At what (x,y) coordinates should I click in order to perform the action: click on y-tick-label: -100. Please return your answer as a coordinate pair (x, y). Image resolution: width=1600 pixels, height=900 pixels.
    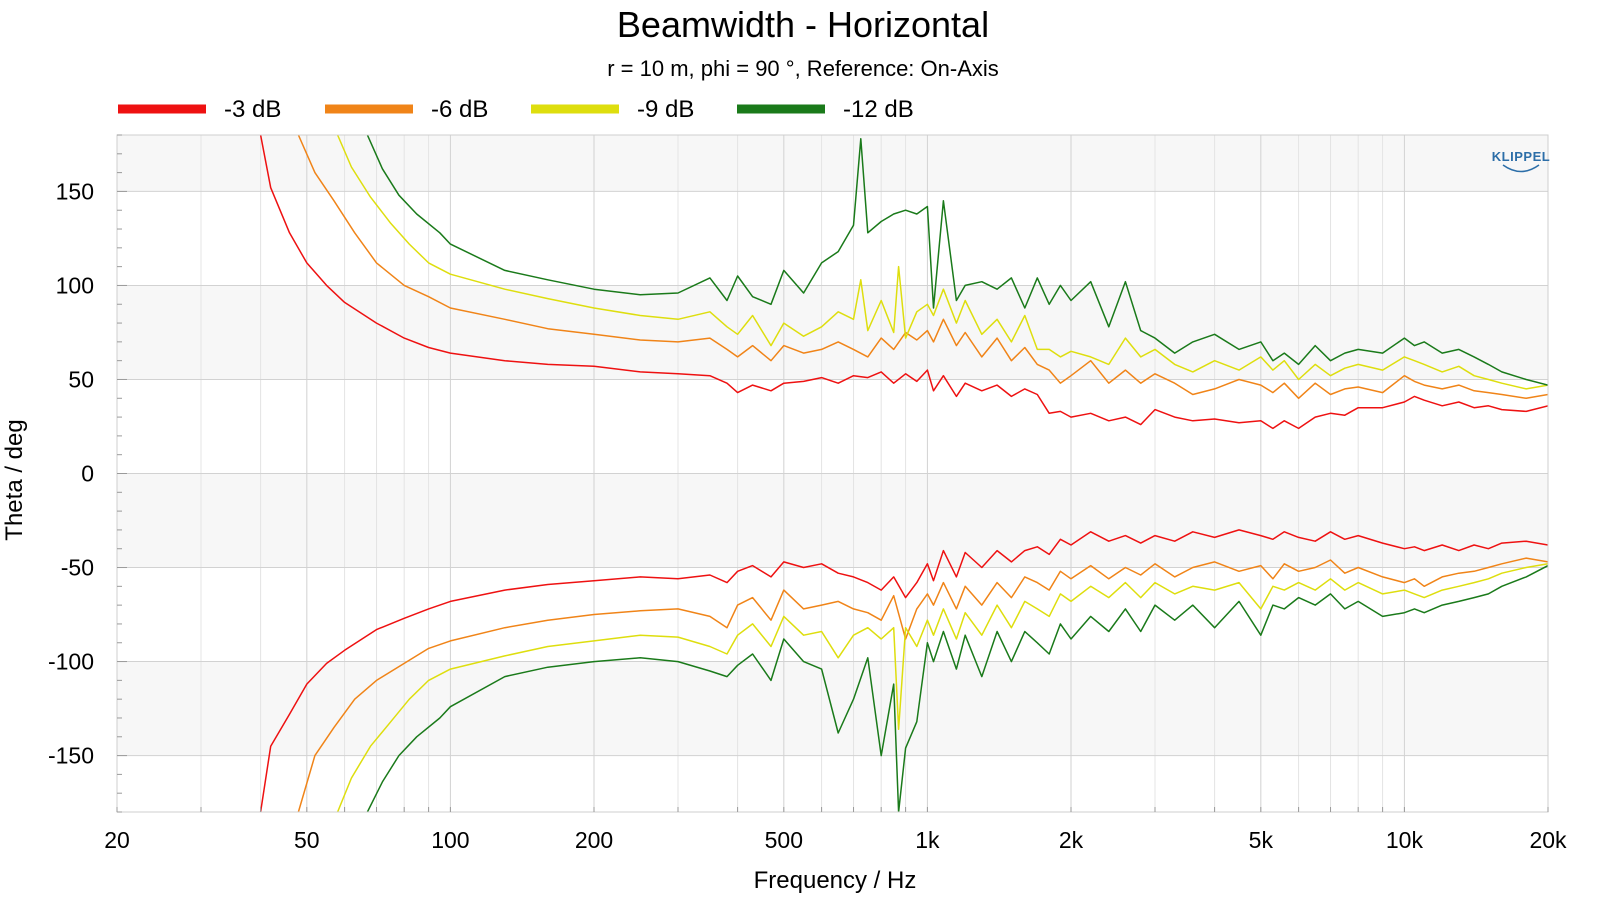
    Looking at the image, I should click on (71, 662).